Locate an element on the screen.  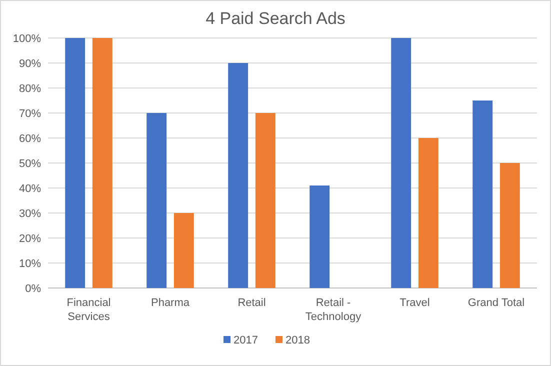
y-tick-label: 90% is located at coordinates (30, 64).